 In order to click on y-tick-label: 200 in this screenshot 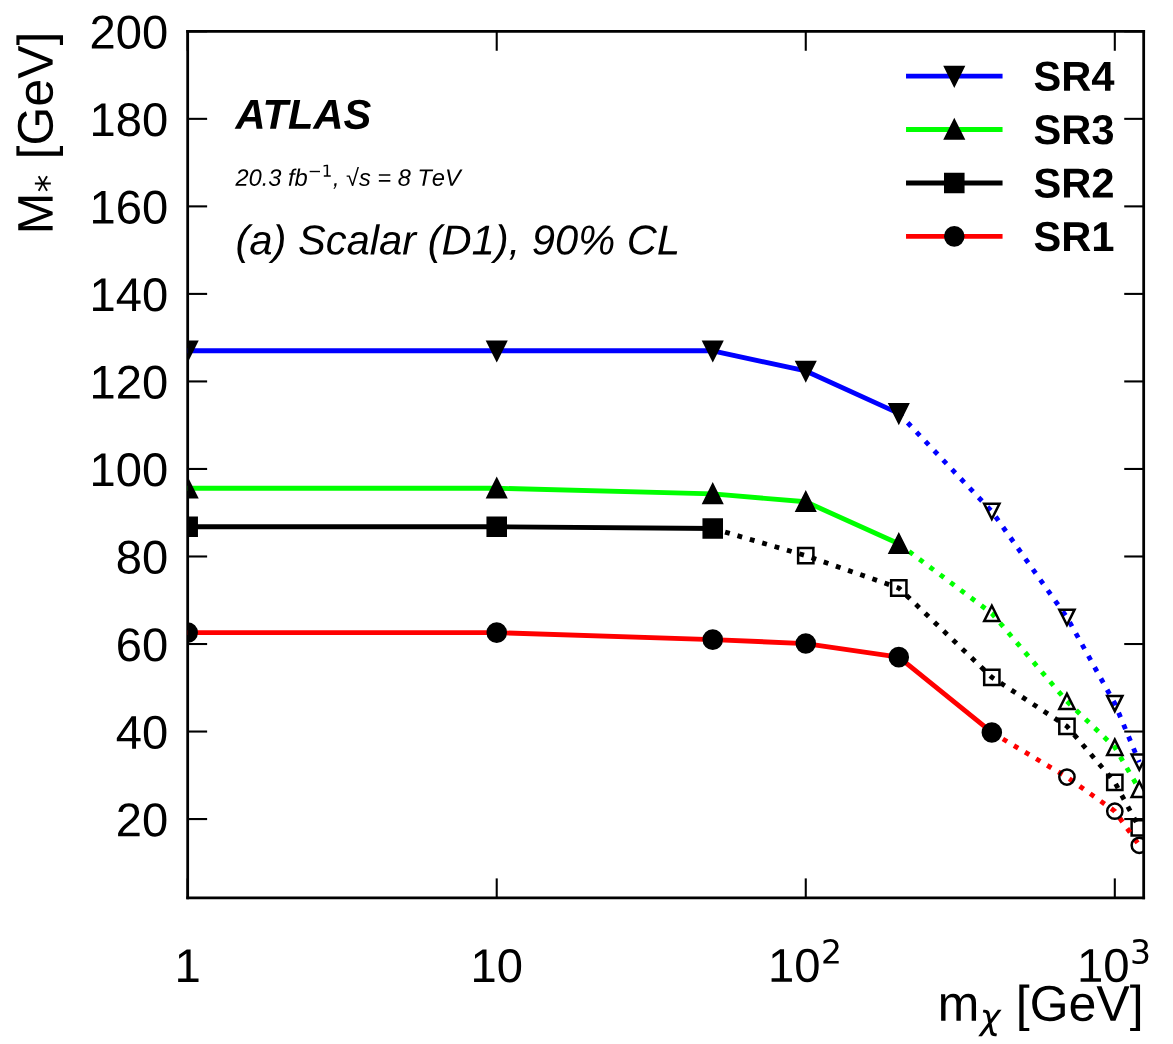, I will do `click(129, 32)`.